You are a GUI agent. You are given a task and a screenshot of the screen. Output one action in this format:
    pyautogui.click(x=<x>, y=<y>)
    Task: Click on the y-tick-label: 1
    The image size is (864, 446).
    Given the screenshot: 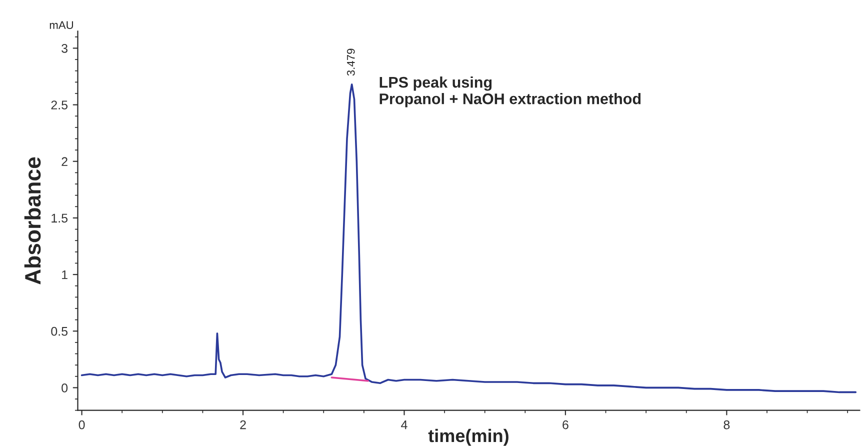 What is the action you would take?
    pyautogui.click(x=65, y=275)
    